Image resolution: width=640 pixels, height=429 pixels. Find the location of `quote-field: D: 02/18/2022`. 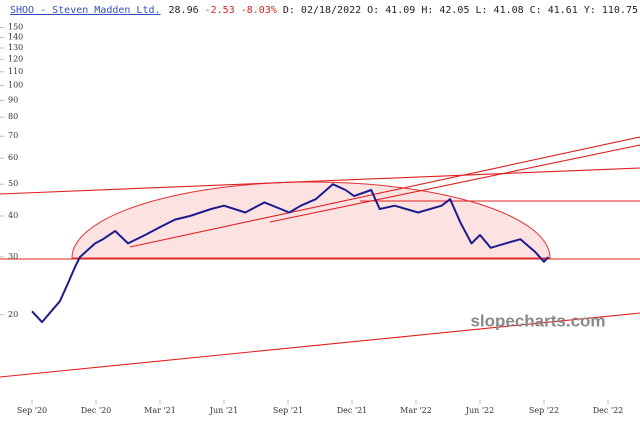

quote-field: D: 02/18/2022 is located at coordinates (322, 10).